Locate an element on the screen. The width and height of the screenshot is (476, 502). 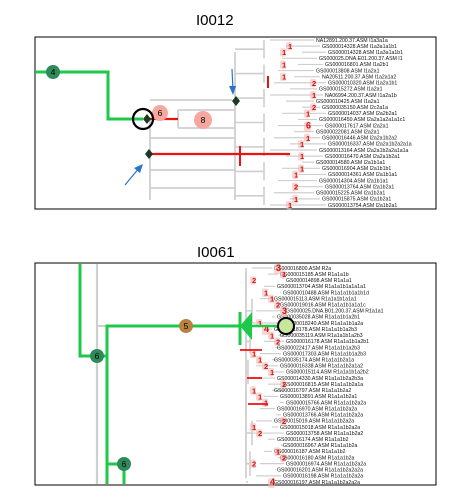
mutation-count: 4 is located at coordinates (266, 329).